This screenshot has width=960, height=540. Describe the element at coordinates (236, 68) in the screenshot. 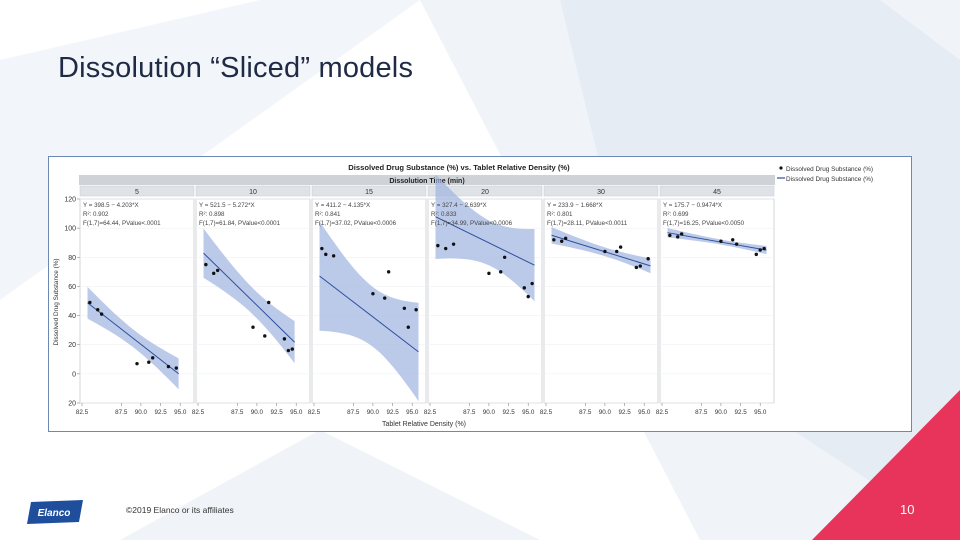

I see `page-title: Dissolution “Sliced” models` at that location.